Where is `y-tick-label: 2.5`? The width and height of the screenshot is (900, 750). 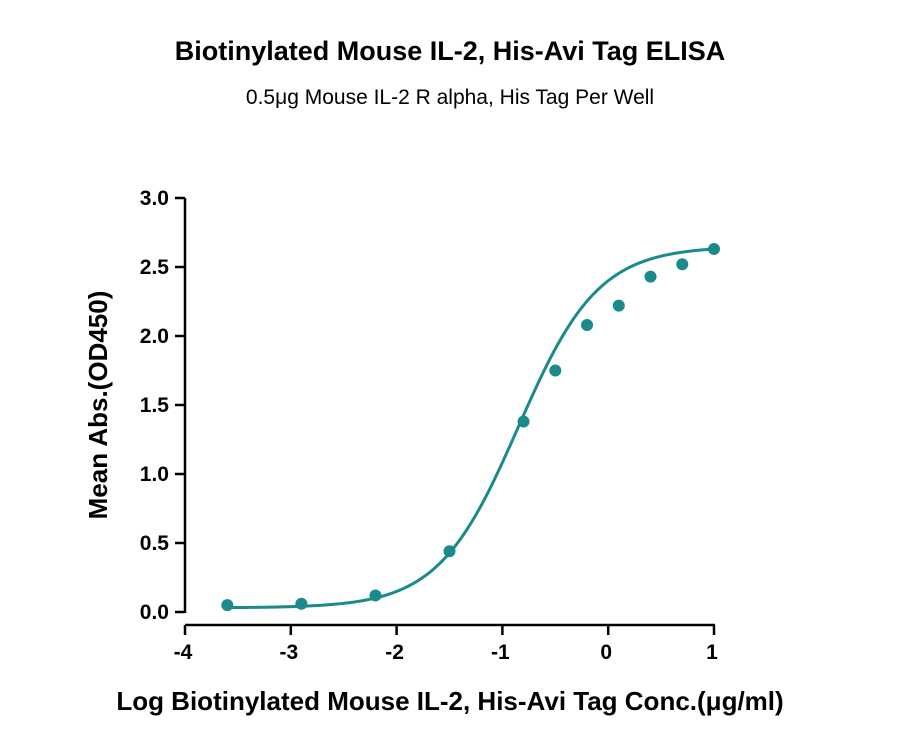
y-tick-label: 2.5 is located at coordinates (155, 267).